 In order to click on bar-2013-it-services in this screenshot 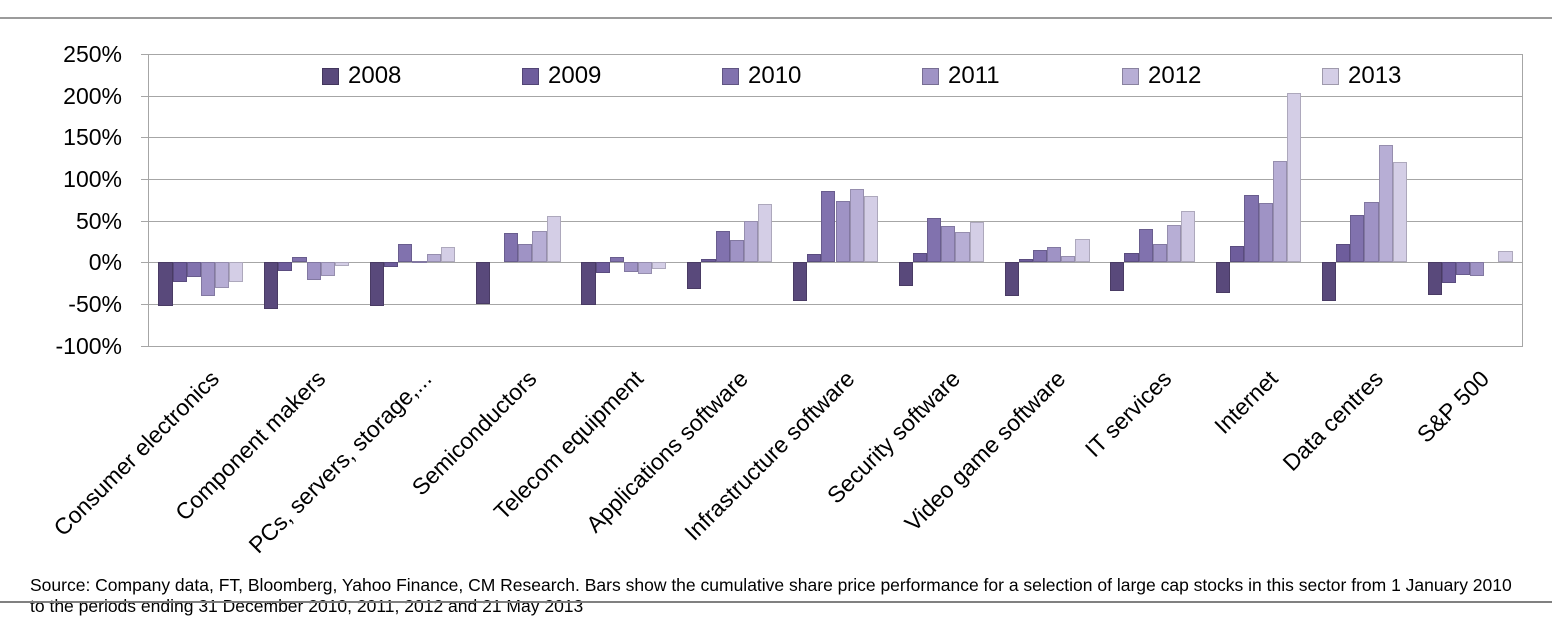, I will do `click(1188, 237)`.